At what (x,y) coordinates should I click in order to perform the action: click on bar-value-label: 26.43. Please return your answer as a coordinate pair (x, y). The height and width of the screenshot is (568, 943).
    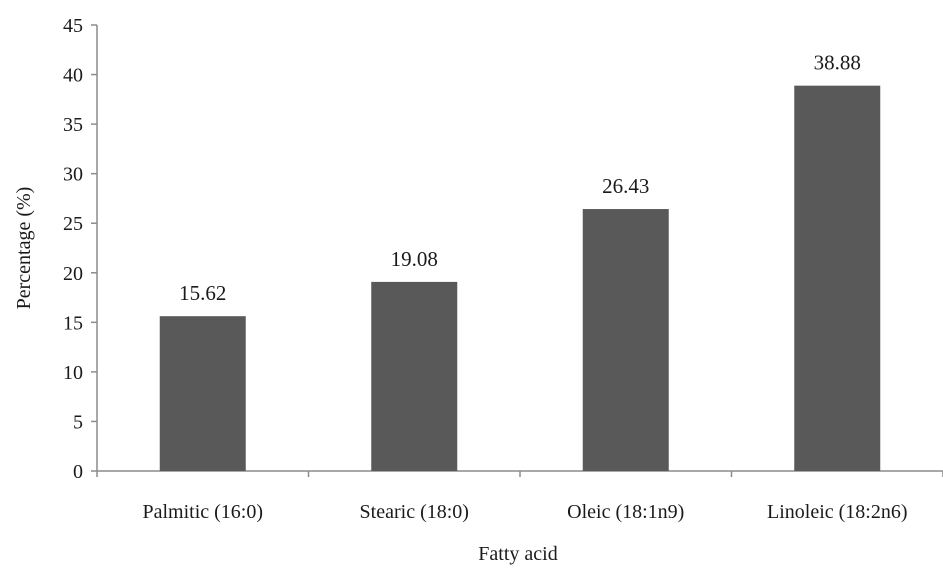
    Looking at the image, I should click on (625, 186).